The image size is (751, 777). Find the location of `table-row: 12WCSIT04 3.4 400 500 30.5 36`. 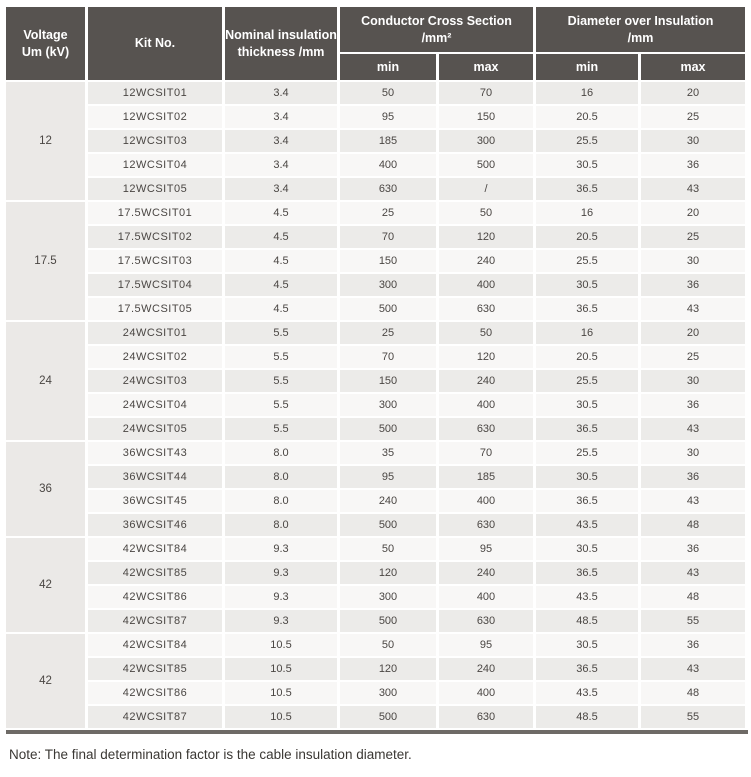

table-row: 12WCSIT04 3.4 400 500 30.5 36 is located at coordinates (375, 165).